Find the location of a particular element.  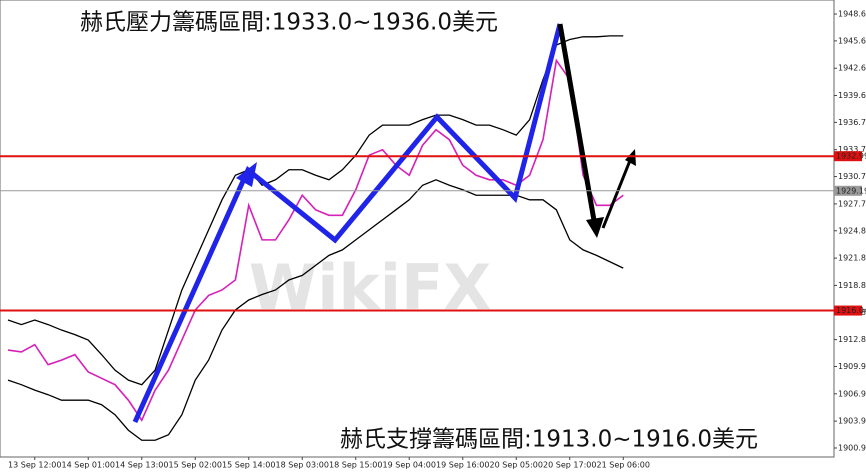

blue-arrowhead is located at coordinates (246, 174).